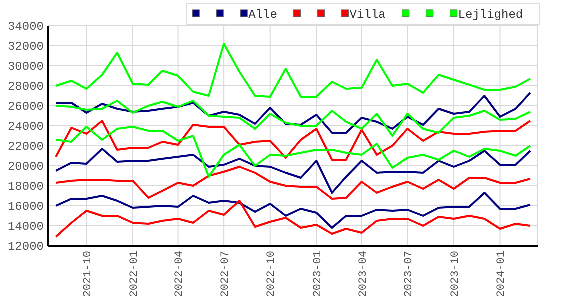 The width and height of the screenshot is (585, 300). What do you see at coordinates (318, 274) in the screenshot?
I see `x-tick-label: 2023-01` at bounding box center [318, 274].